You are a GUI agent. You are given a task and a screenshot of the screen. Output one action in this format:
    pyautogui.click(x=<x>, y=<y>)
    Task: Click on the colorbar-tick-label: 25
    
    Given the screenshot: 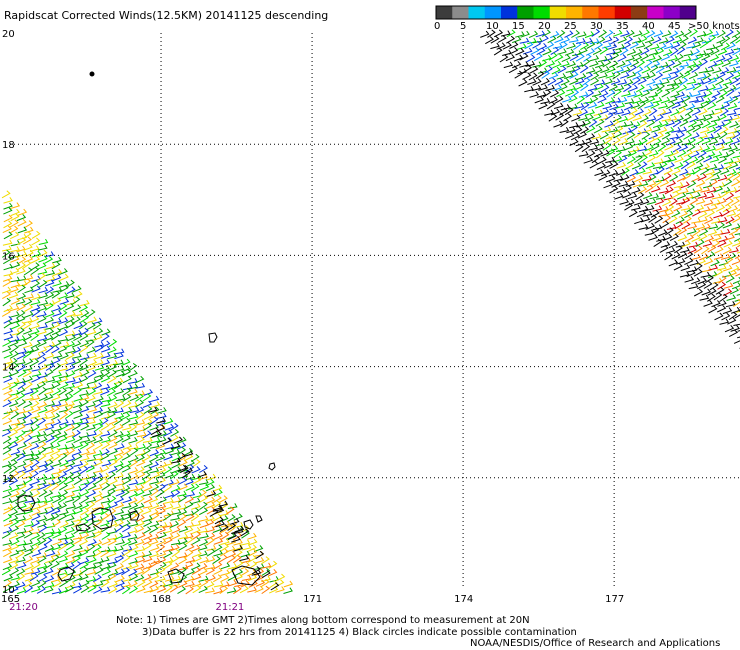 What is the action you would take?
    pyautogui.click(x=570, y=26)
    